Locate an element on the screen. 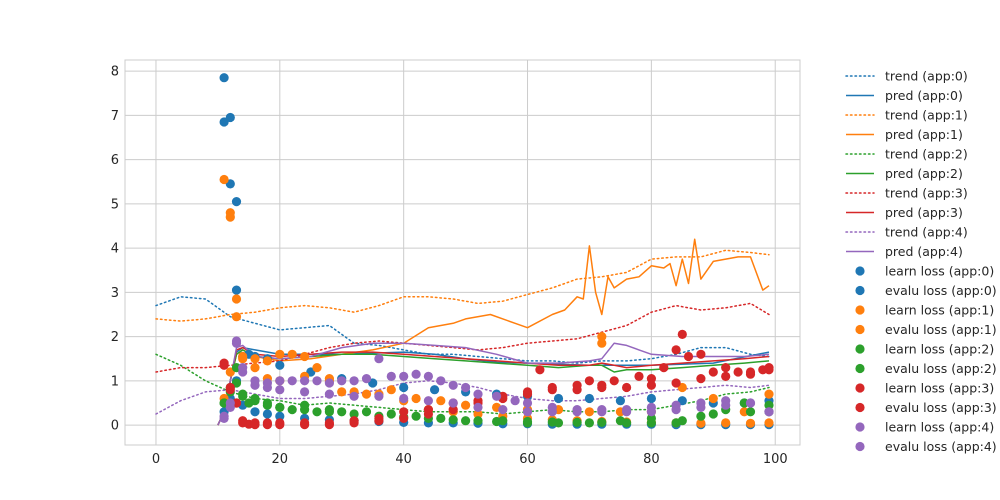  legend-entry-11: evalu loss (app:0) is located at coordinates (926, 290).